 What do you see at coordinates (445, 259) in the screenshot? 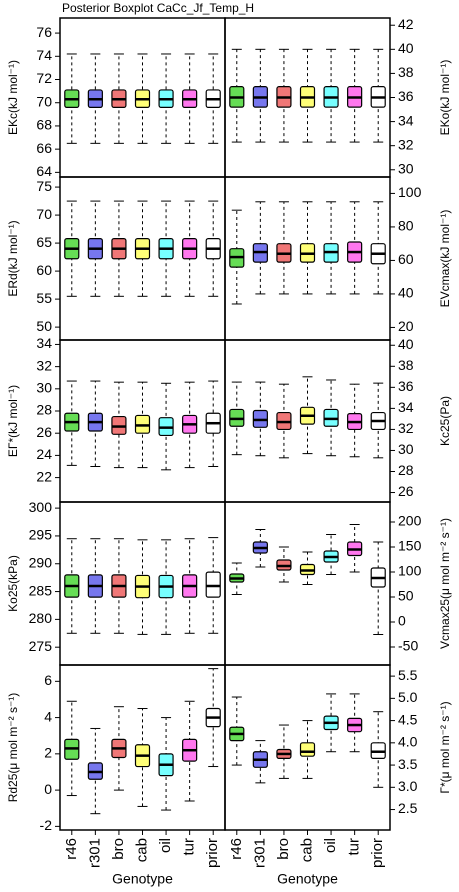
I see `y-axis-label: EVcmax(kJ mol⁻¹)` at bounding box center [445, 259].